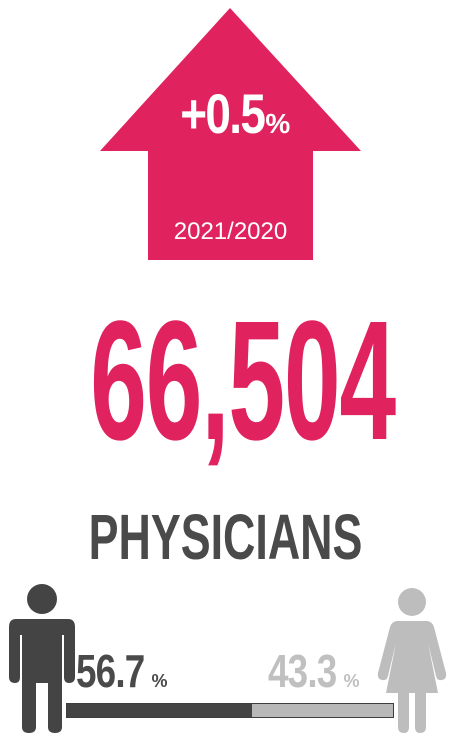  I want to click on female-share-bar, so click(322, 710).